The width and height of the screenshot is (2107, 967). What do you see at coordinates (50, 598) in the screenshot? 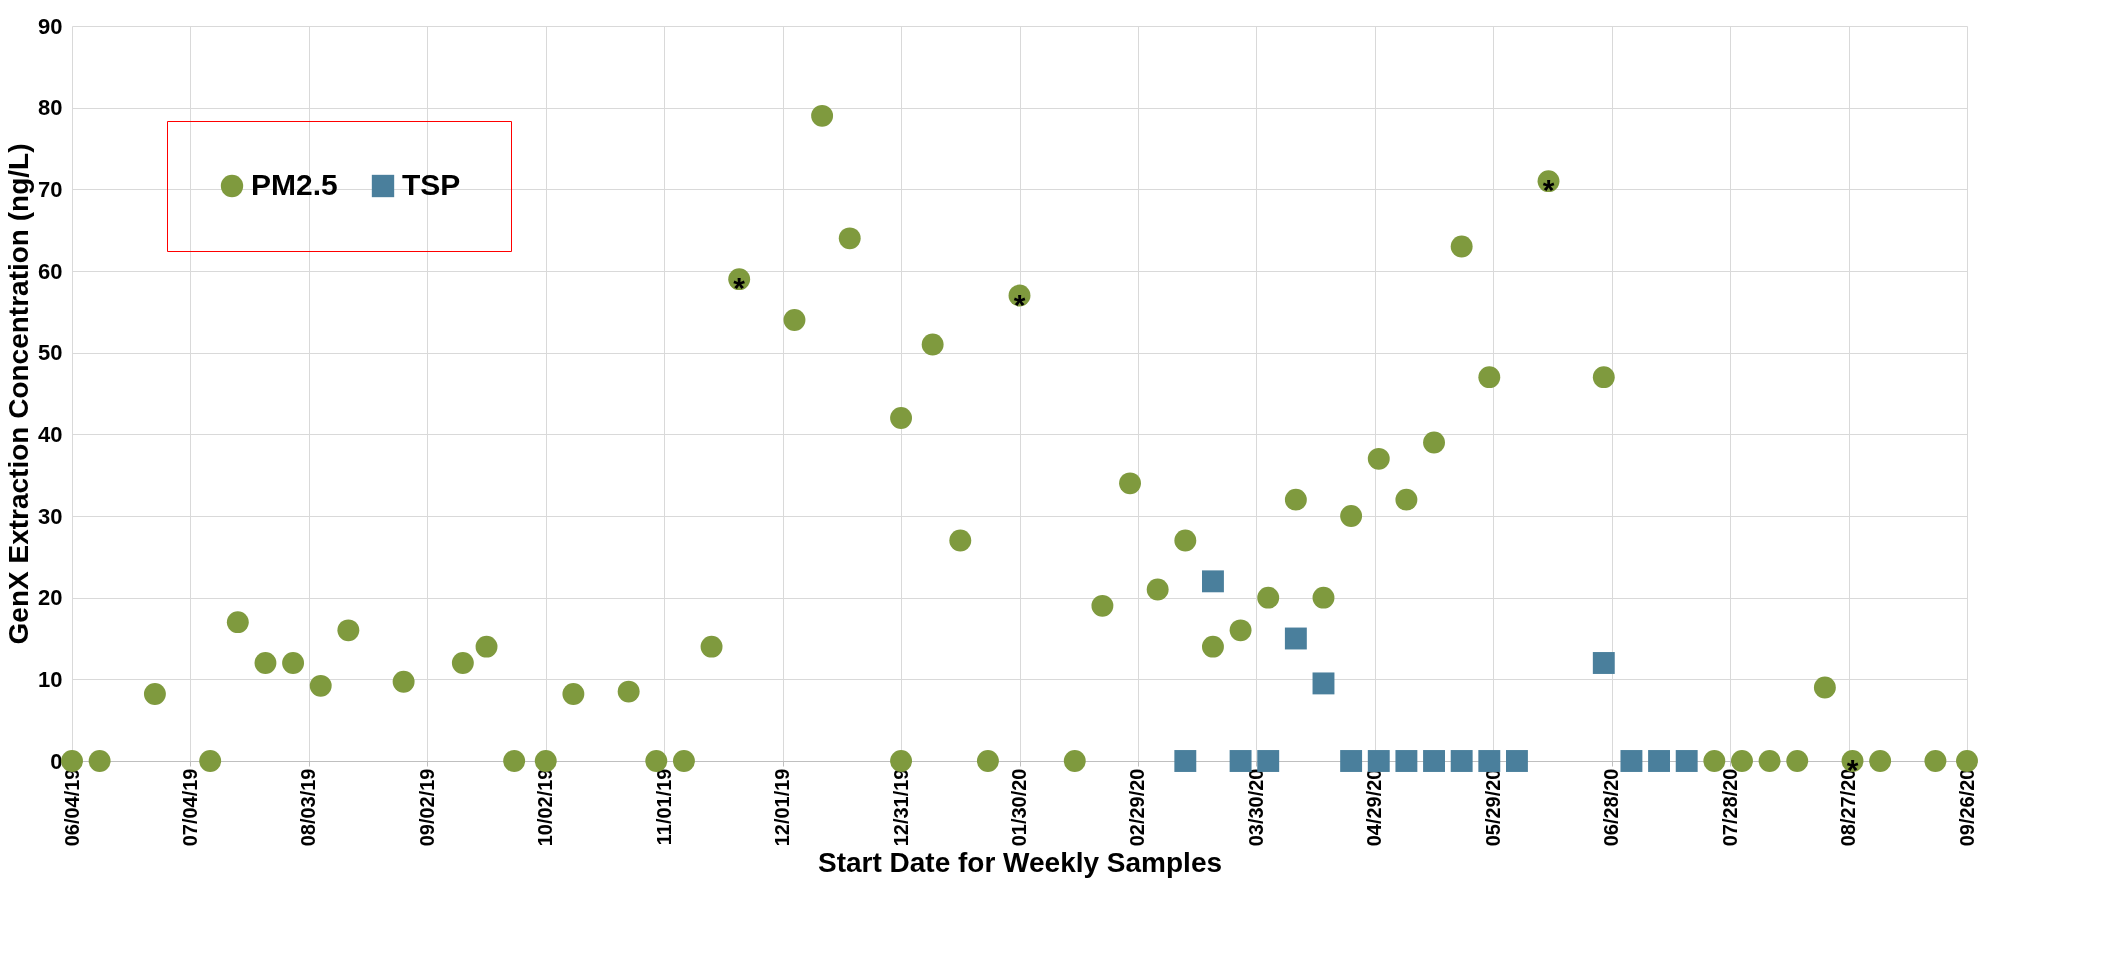
I see `y-tick-label: 20` at bounding box center [50, 598].